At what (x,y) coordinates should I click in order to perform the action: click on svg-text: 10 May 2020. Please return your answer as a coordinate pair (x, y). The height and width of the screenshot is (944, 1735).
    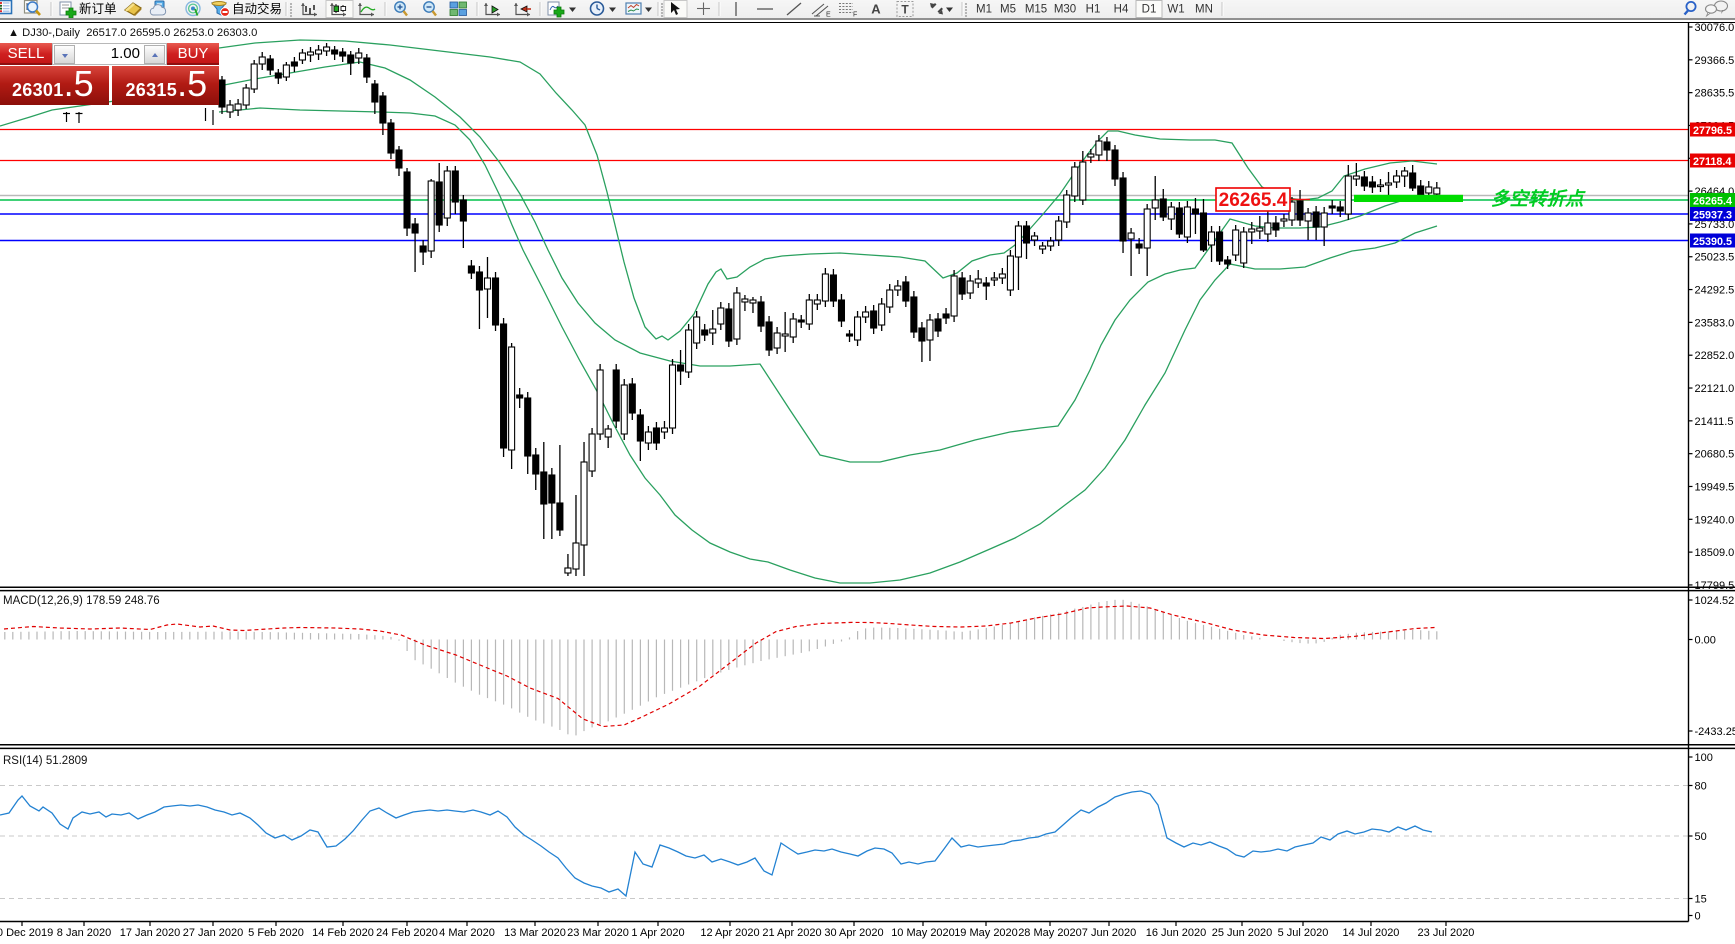
    Looking at the image, I should click on (923, 933).